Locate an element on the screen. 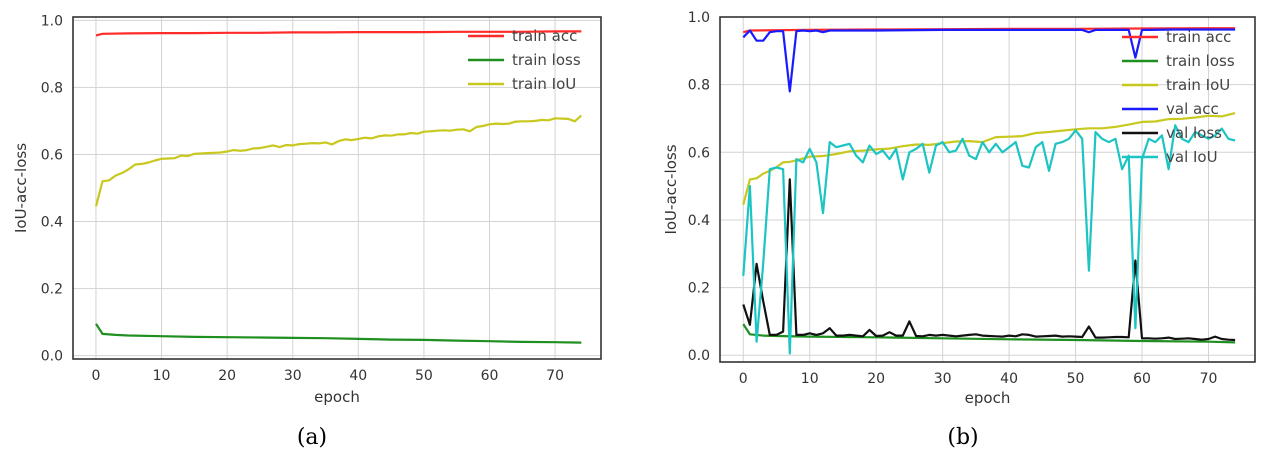  panel-caption: (b) is located at coordinates (962, 437).